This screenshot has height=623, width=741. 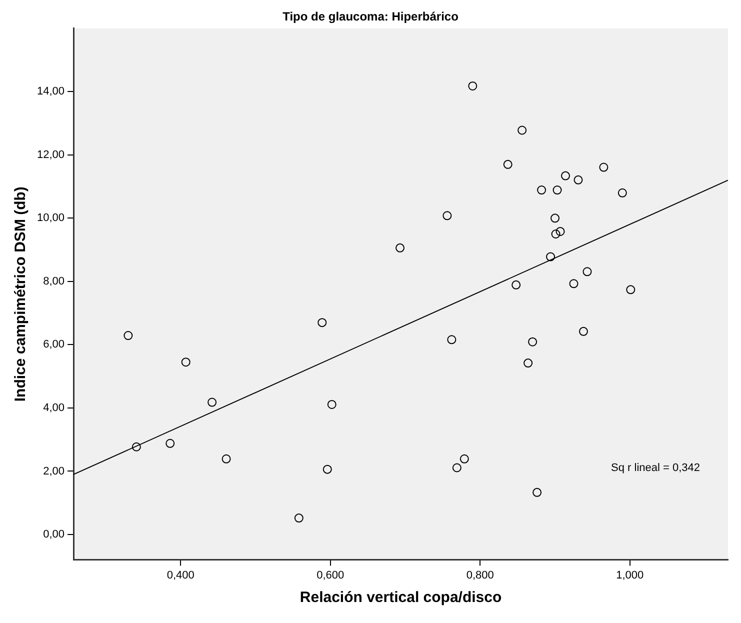 What do you see at coordinates (401, 597) in the screenshot?
I see `x-axis-title: Relación vertical copa/disco` at bounding box center [401, 597].